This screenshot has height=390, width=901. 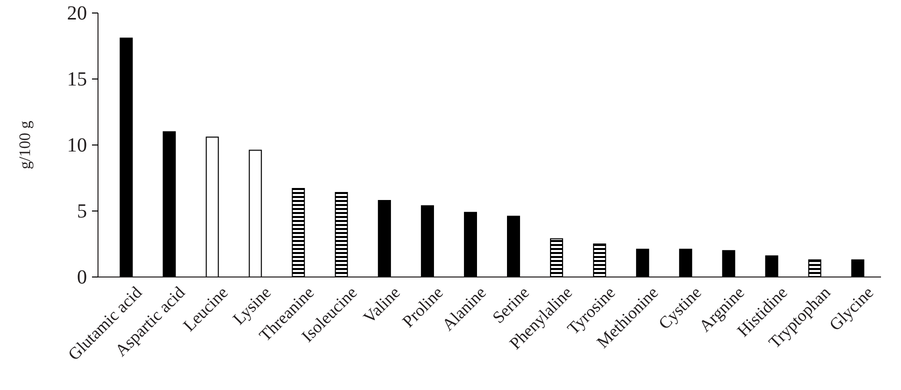 What do you see at coordinates (77, 79) in the screenshot?
I see `y-tick-label: 15` at bounding box center [77, 79].